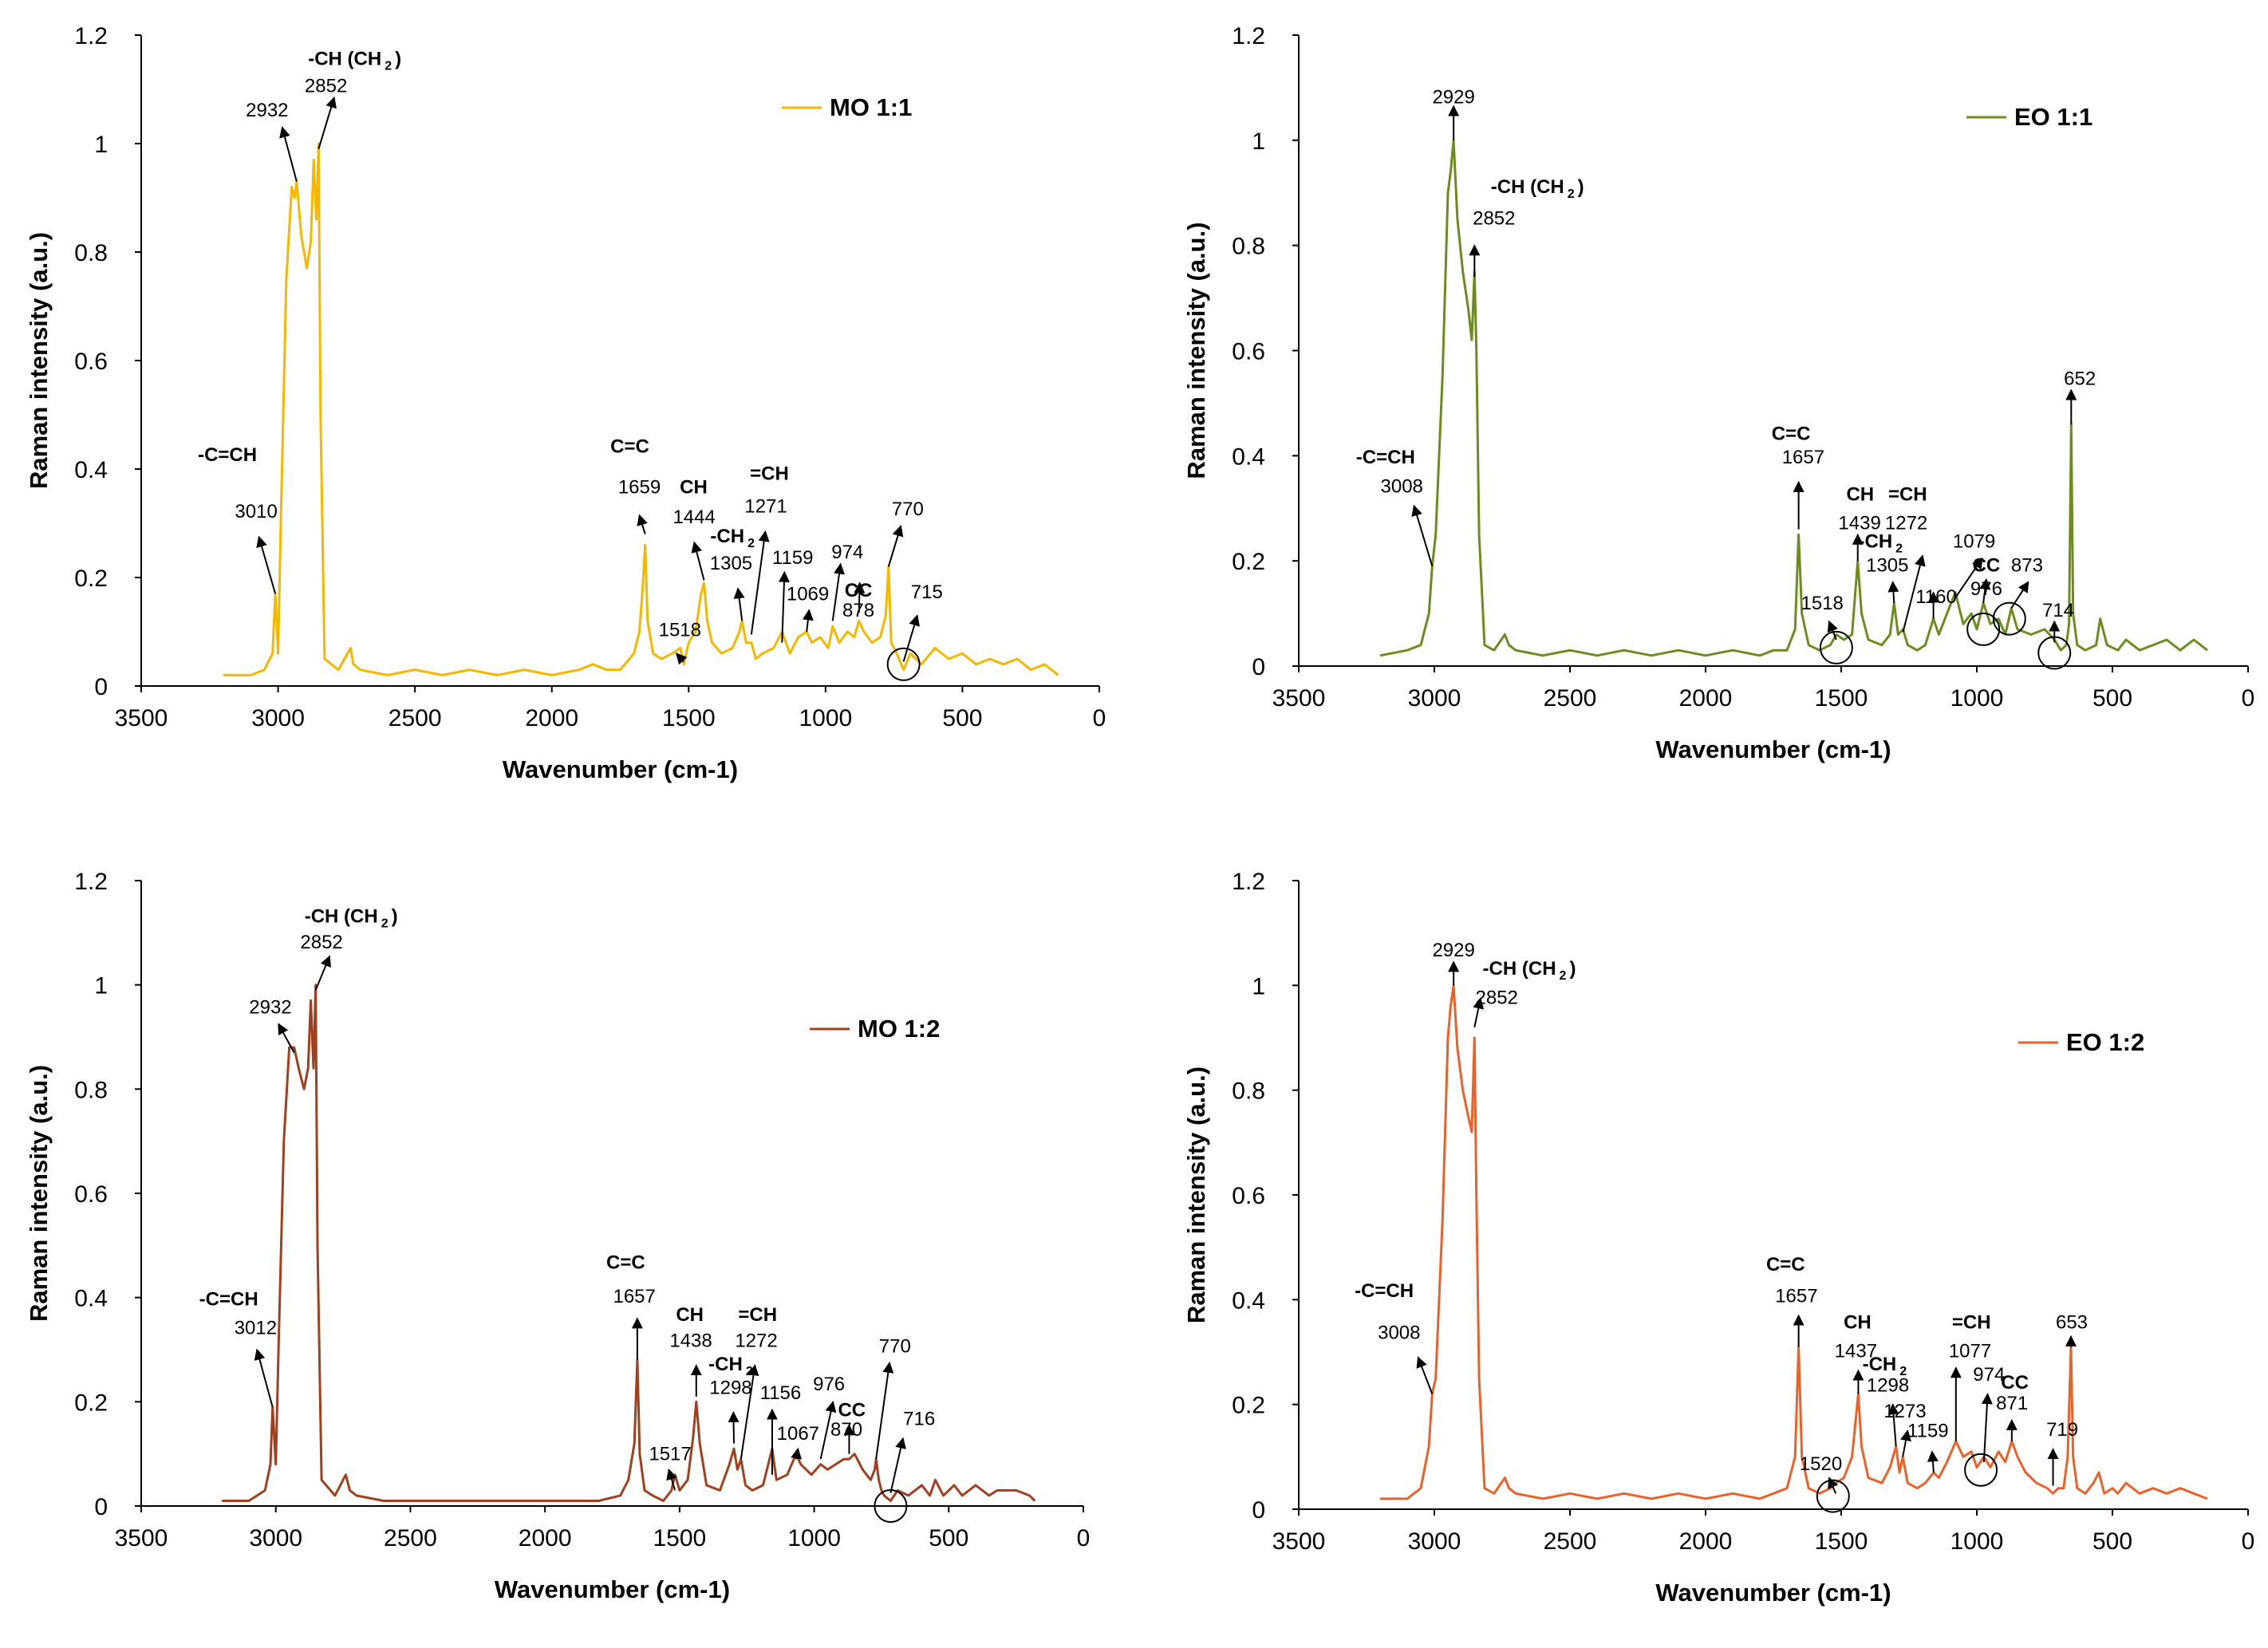 Image resolution: width=2268 pixels, height=1648 pixels. What do you see at coordinates (871, 107) in the screenshot?
I see `legend-label: MO 1:1` at bounding box center [871, 107].